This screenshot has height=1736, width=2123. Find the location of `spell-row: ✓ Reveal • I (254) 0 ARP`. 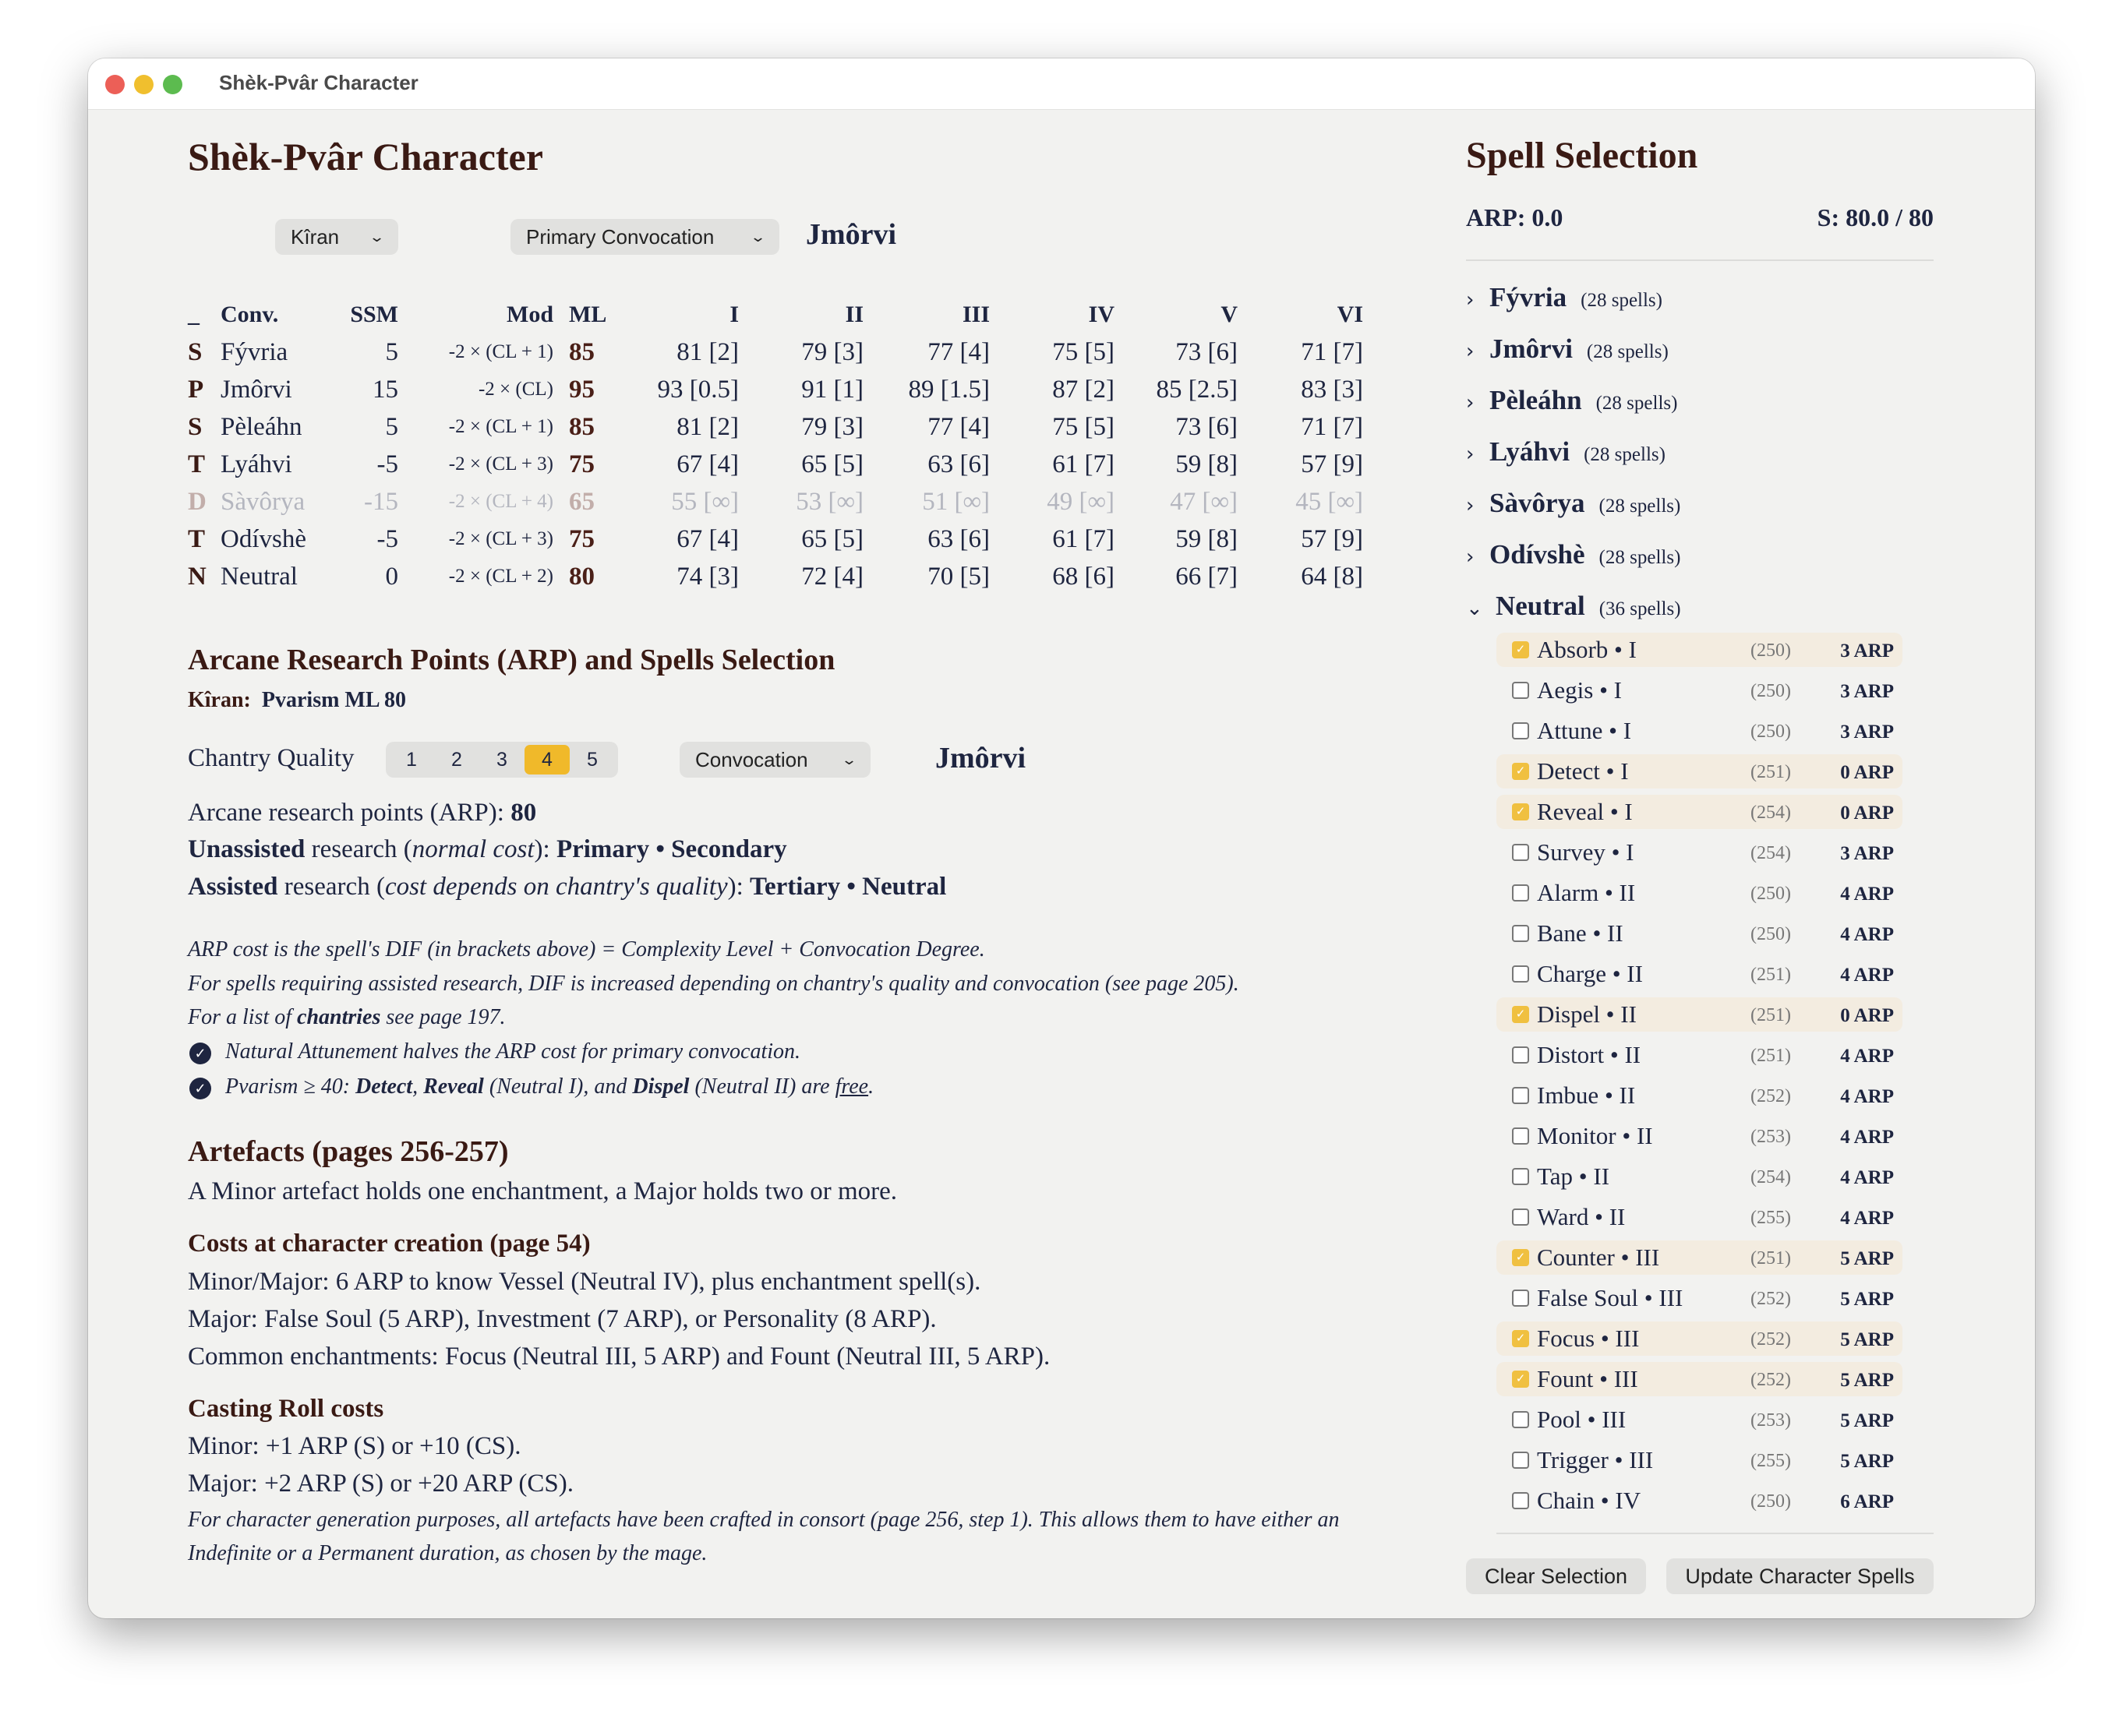

spell-row: ✓ Reveal • I (254) 0 ARP is located at coordinates (1699, 812).